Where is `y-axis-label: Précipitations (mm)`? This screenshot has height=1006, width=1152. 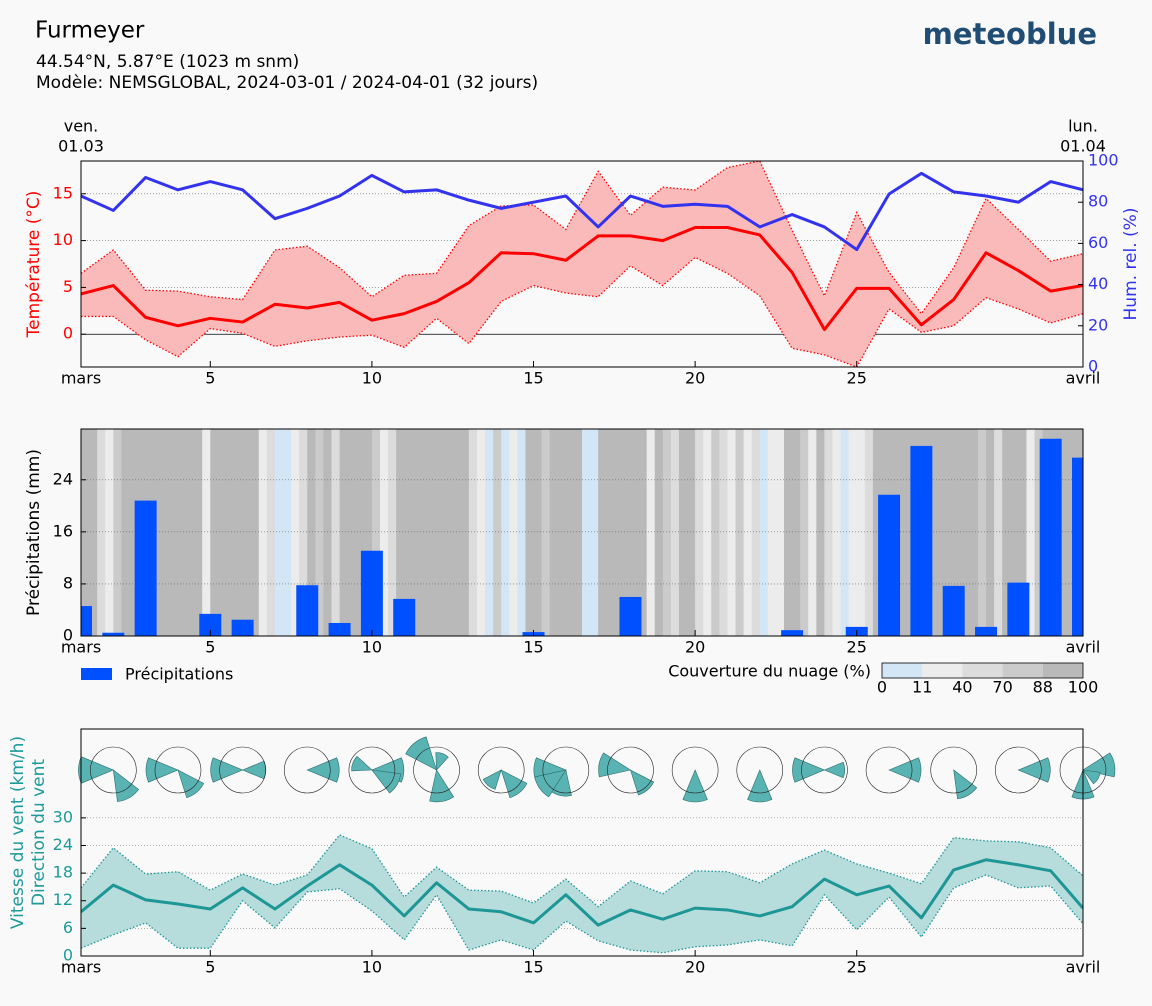
y-axis-label: Précipitations (mm) is located at coordinates (34, 532).